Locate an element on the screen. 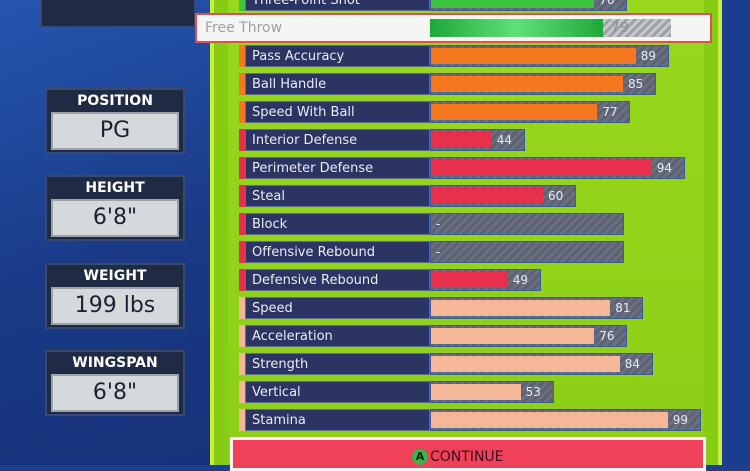 Image resolution: width=750 pixels, height=471 pixels. card-label: POSITION is located at coordinates (115, 101).